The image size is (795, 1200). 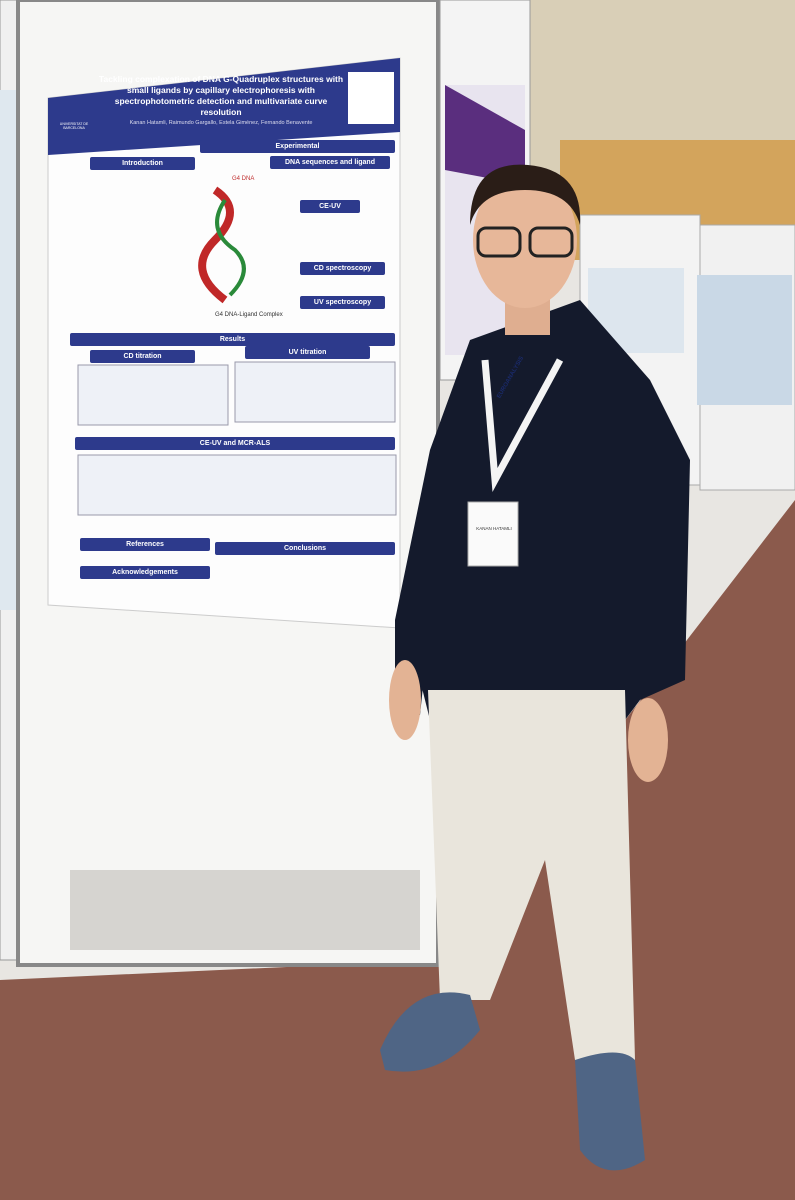 I want to click on section-heading: UV titration, so click(x=307, y=352).